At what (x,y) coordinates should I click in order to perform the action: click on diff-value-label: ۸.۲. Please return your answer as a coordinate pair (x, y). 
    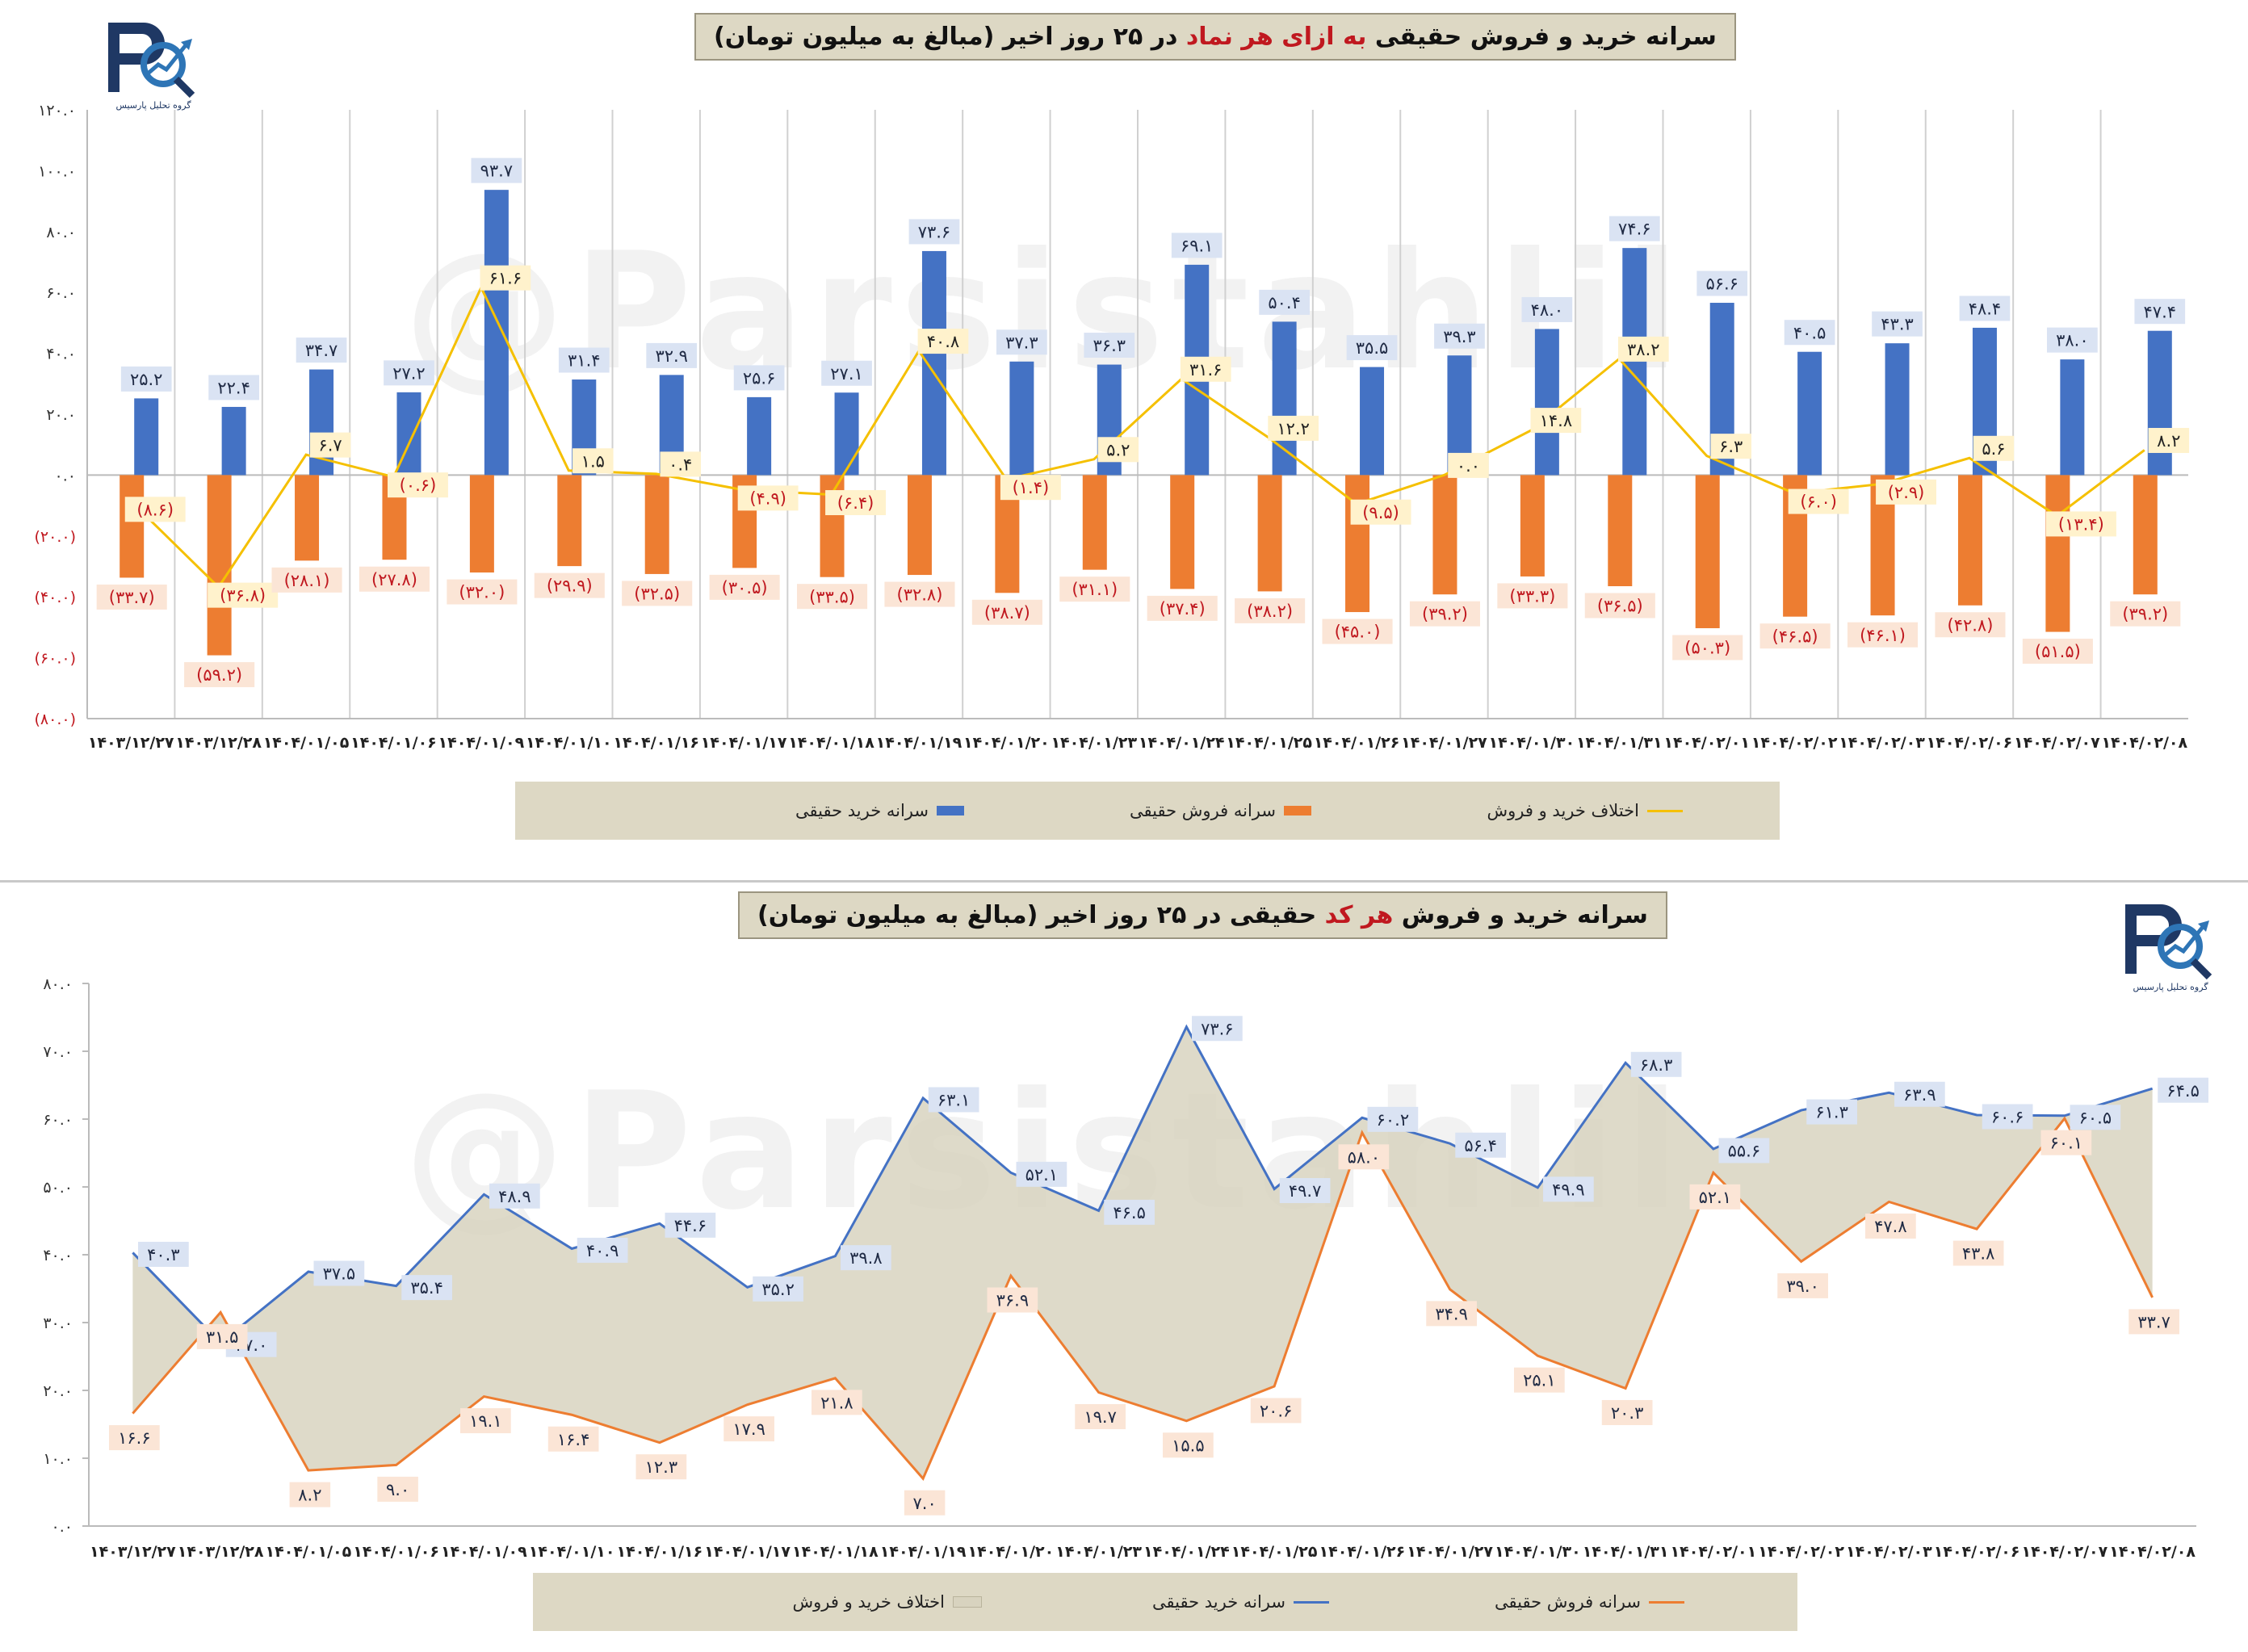
    Looking at the image, I should click on (2168, 441).